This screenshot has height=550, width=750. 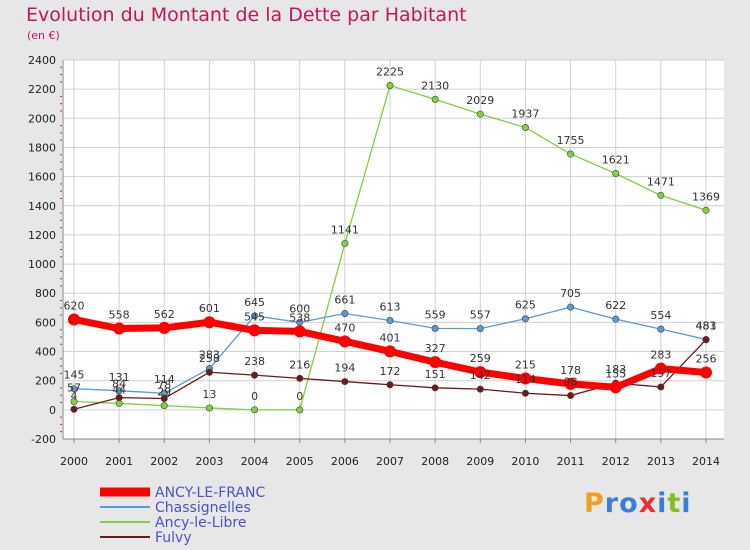 I want to click on data-label: 131, so click(x=119, y=377).